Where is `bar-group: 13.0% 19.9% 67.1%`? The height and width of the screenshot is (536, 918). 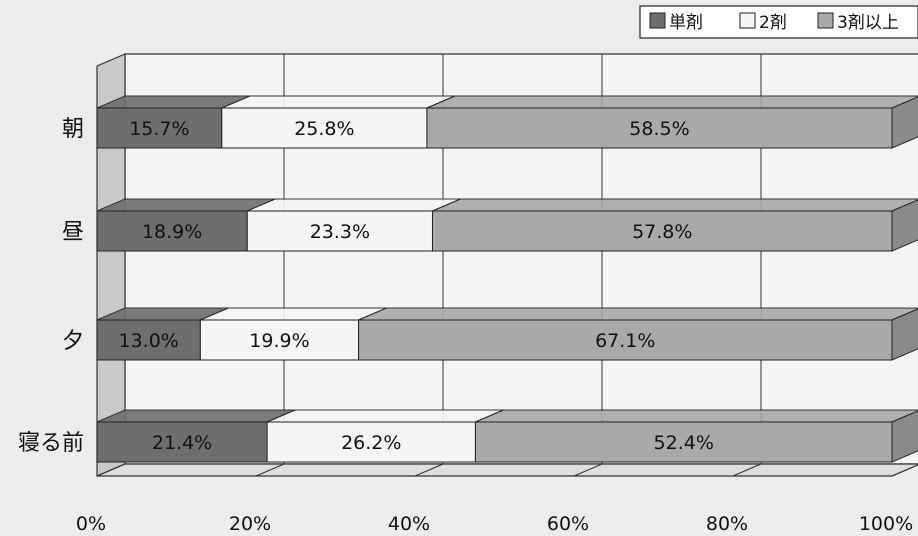
bar-group: 13.0% 19.9% 67.1% is located at coordinates (507, 334).